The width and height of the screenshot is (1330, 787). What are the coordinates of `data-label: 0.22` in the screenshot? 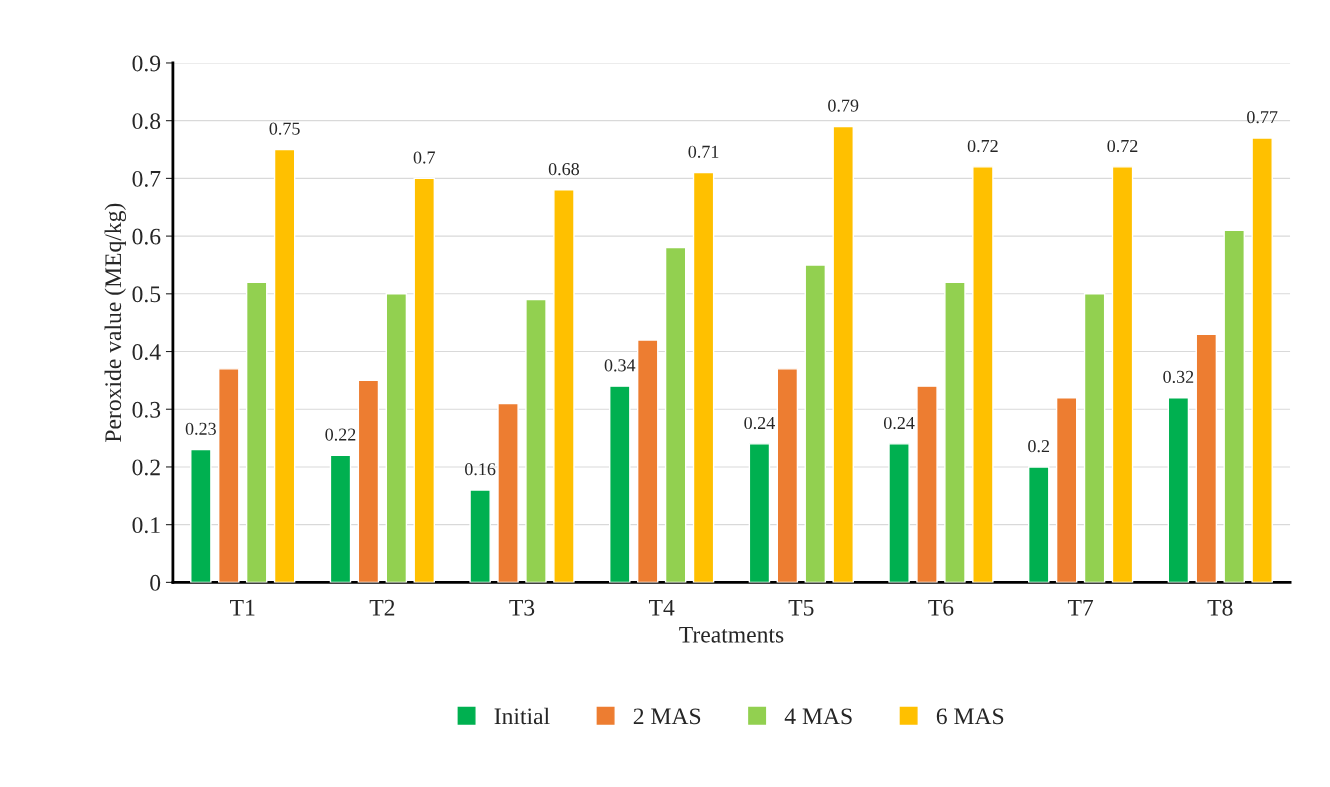 It's located at (340, 434).